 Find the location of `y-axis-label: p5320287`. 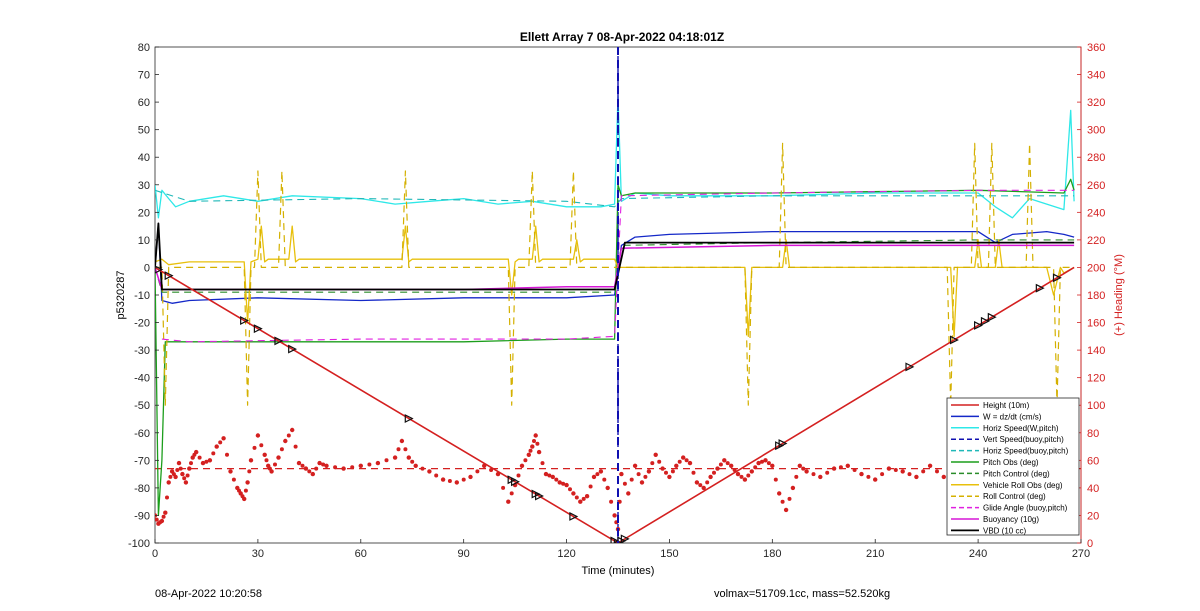

y-axis-label: p5320287 is located at coordinates (121, 295).